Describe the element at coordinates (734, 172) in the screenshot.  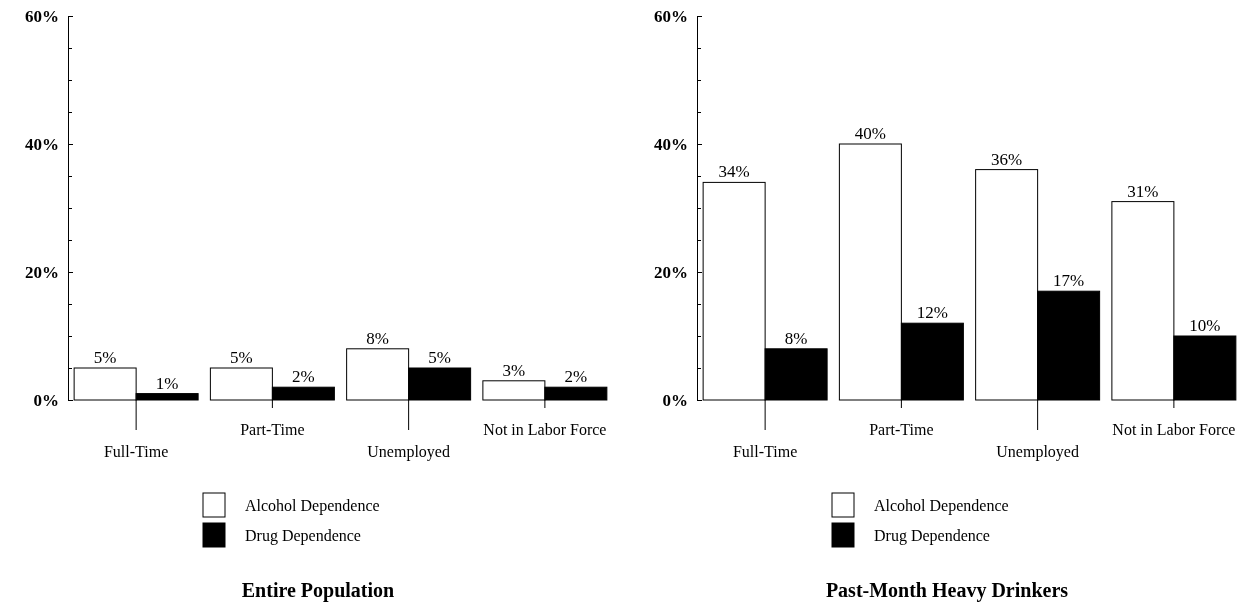
I see `text: 34%` at that location.